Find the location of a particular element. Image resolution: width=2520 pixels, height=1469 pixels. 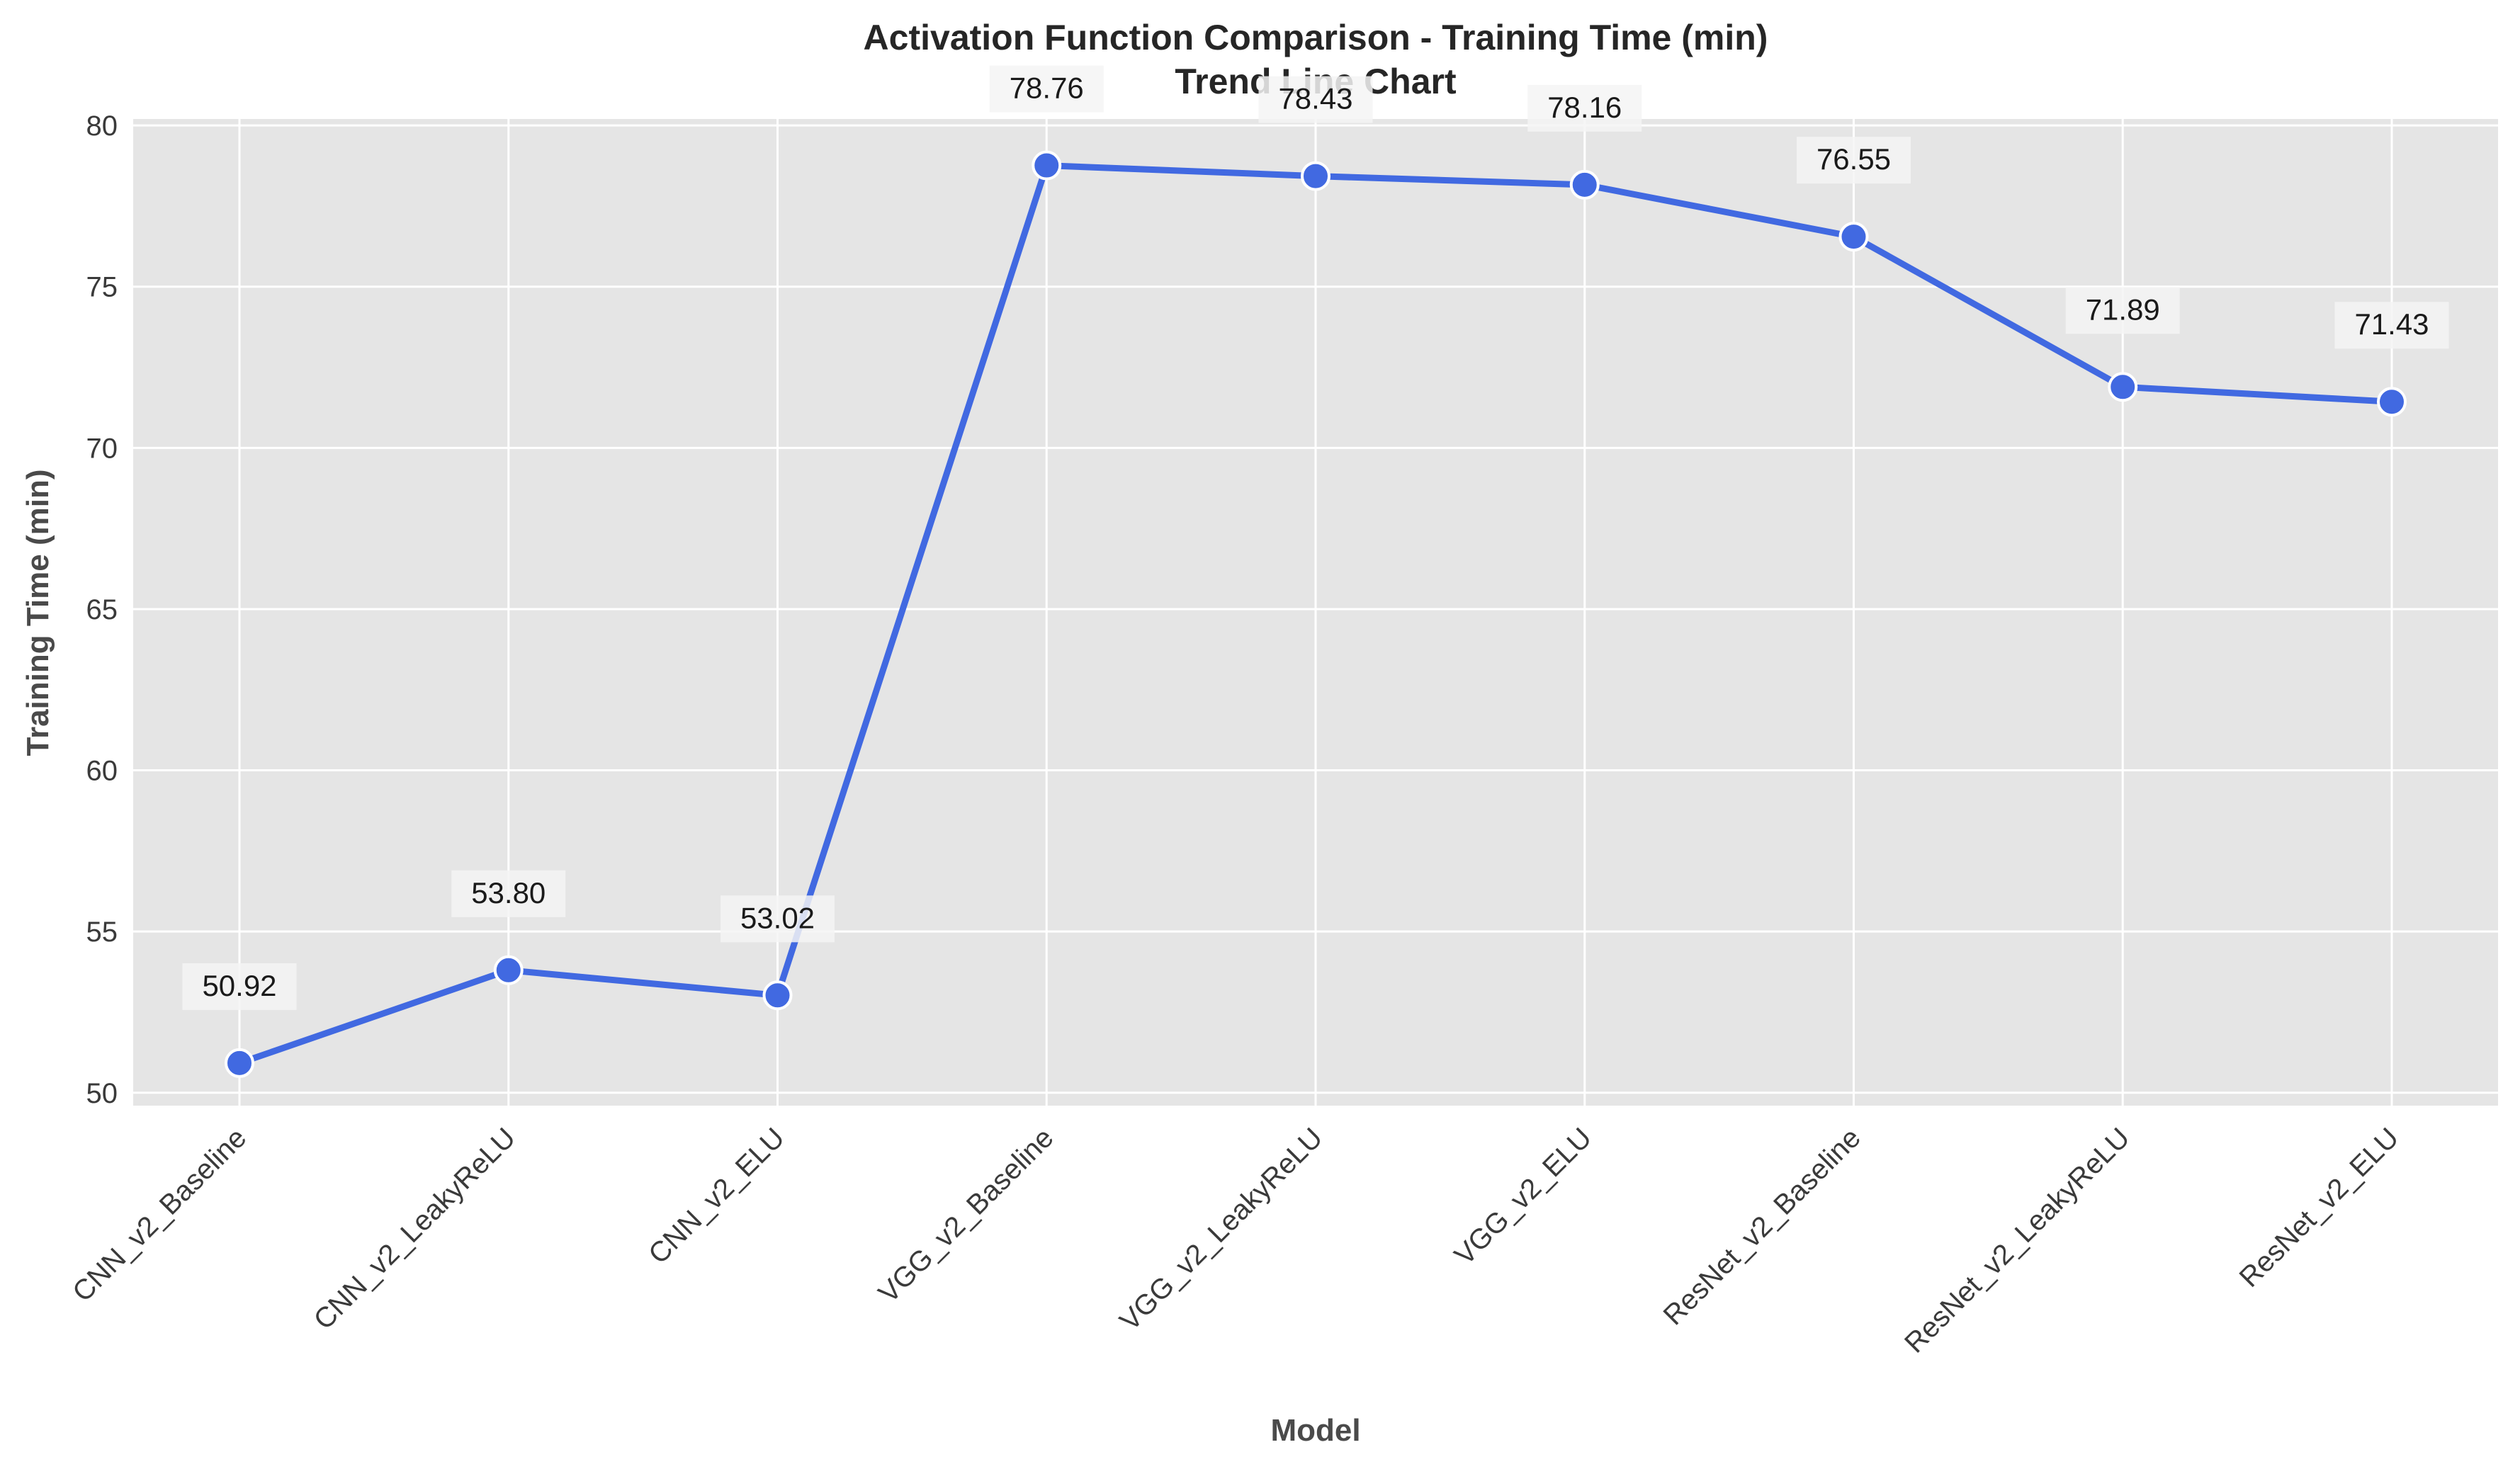

x-tick-label: CNN_v2_ELU is located at coordinates (717, 1196).